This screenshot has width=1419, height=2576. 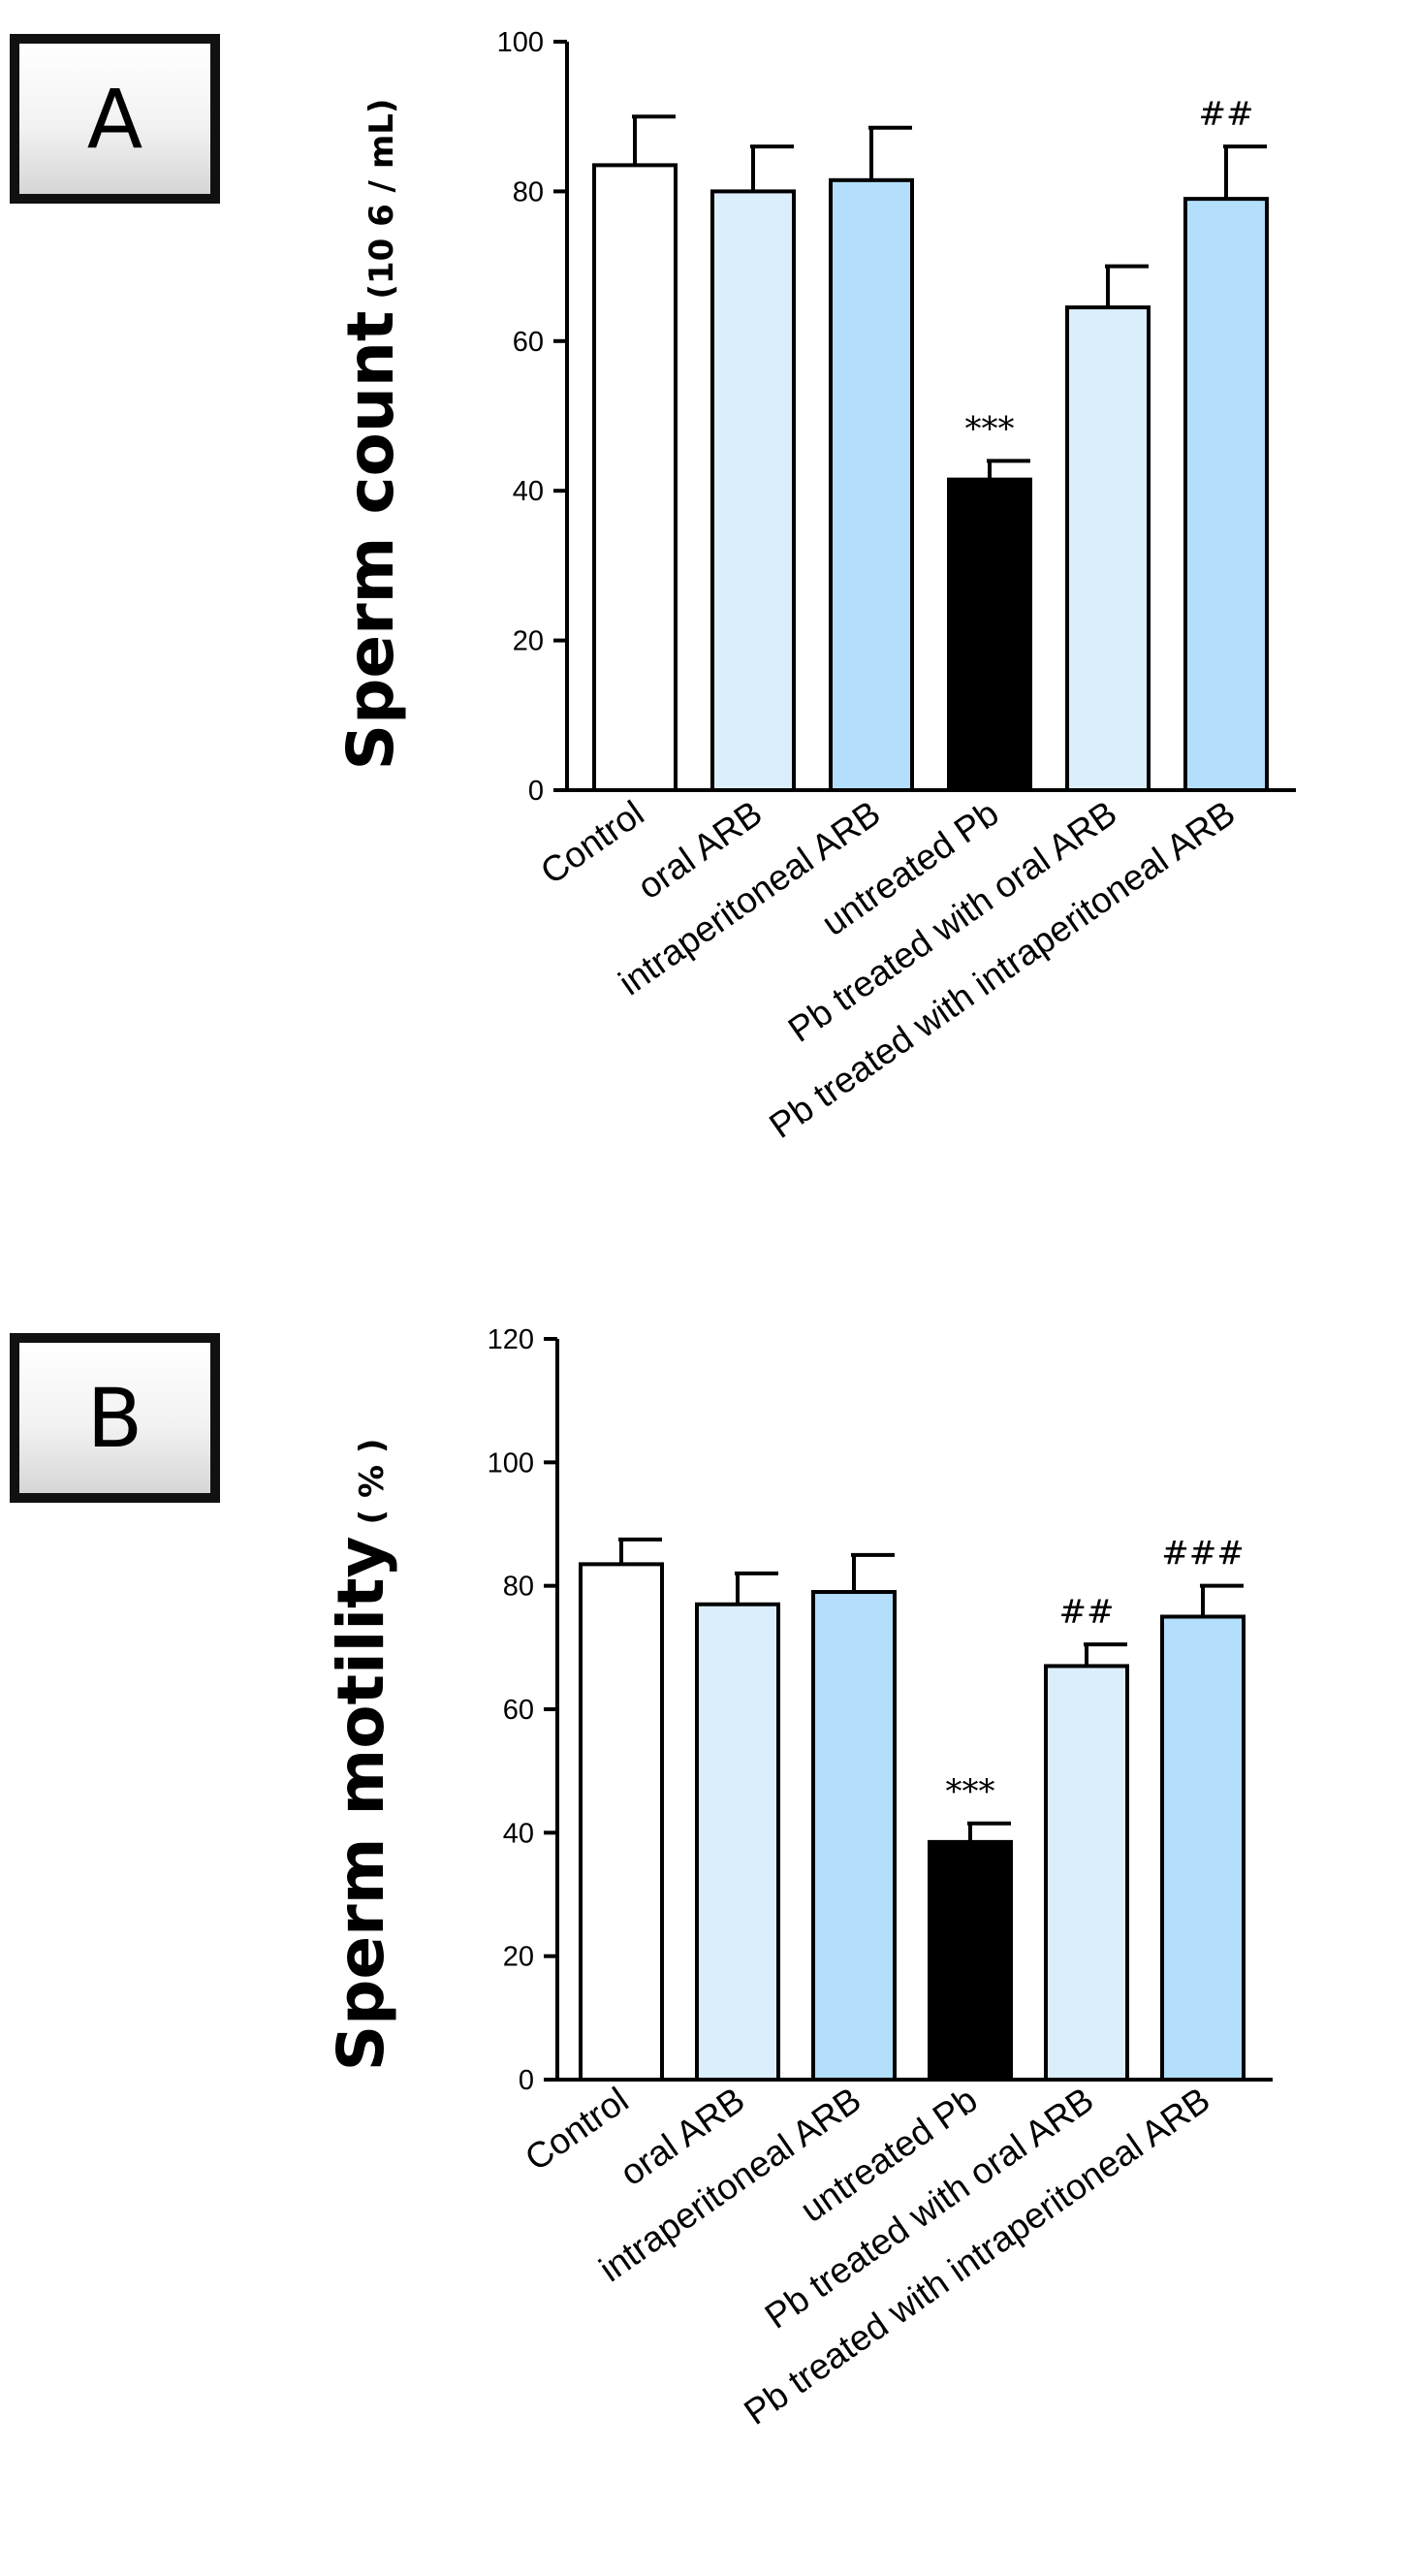 I want to click on chart-b-significance-label: ##, so click(x=1087, y=1613).